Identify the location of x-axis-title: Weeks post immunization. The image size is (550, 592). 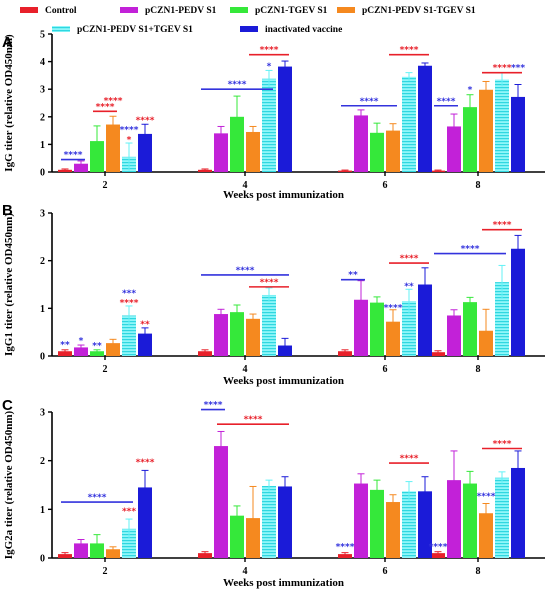
(283, 583).